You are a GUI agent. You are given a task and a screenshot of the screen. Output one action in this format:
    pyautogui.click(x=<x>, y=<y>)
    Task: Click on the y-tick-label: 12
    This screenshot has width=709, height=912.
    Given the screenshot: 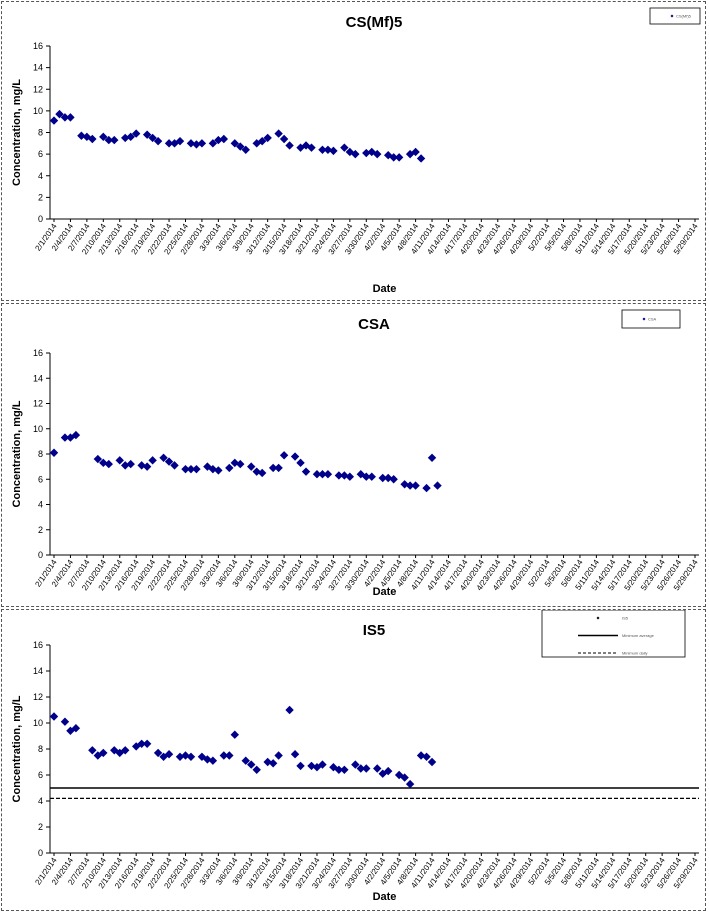 What is the action you would take?
    pyautogui.click(x=38, y=89)
    